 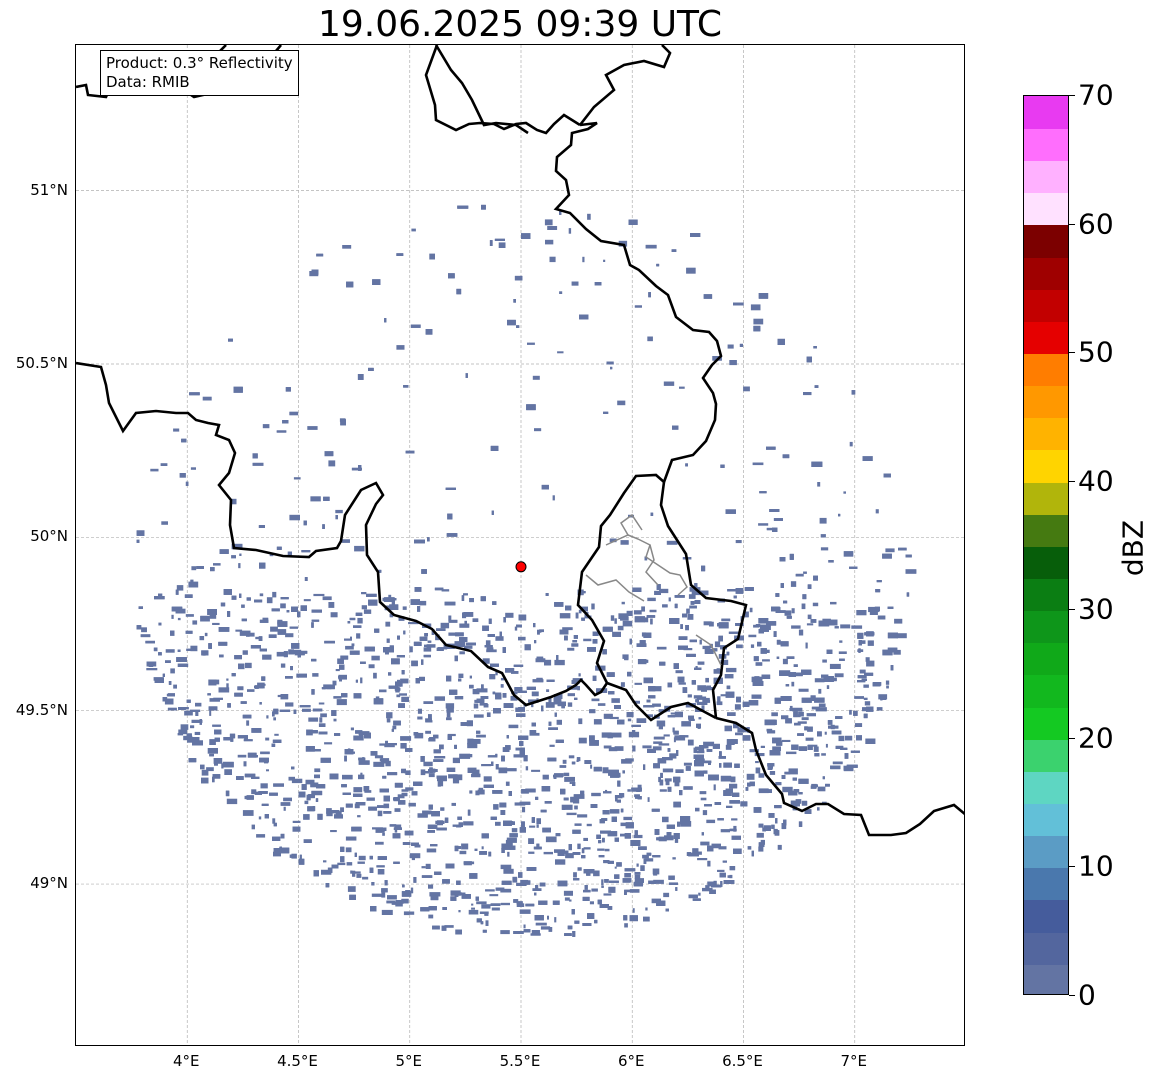 I want to click on colorbar-tick-label: 20, so click(x=1096, y=738).